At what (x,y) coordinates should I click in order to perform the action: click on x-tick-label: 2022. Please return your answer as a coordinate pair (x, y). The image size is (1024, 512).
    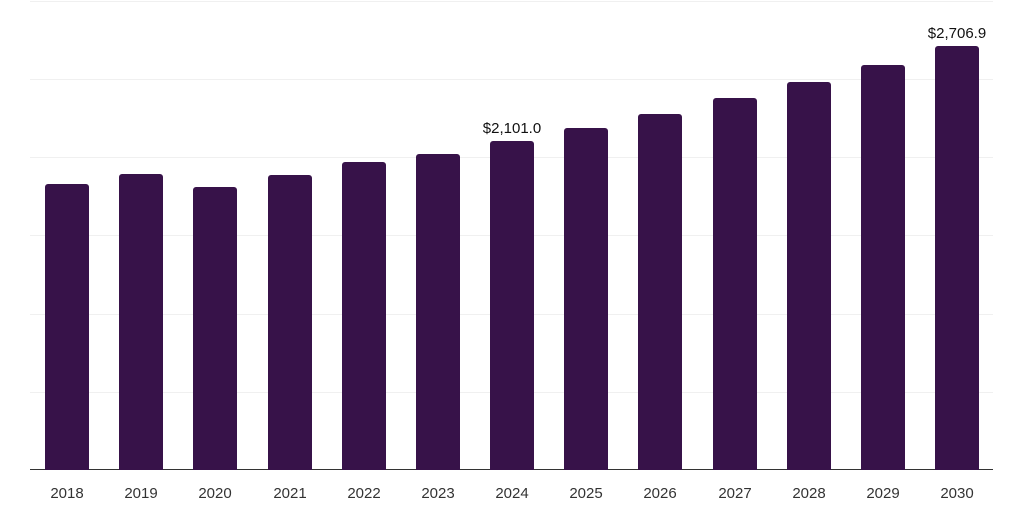
    Looking at the image, I should click on (364, 493).